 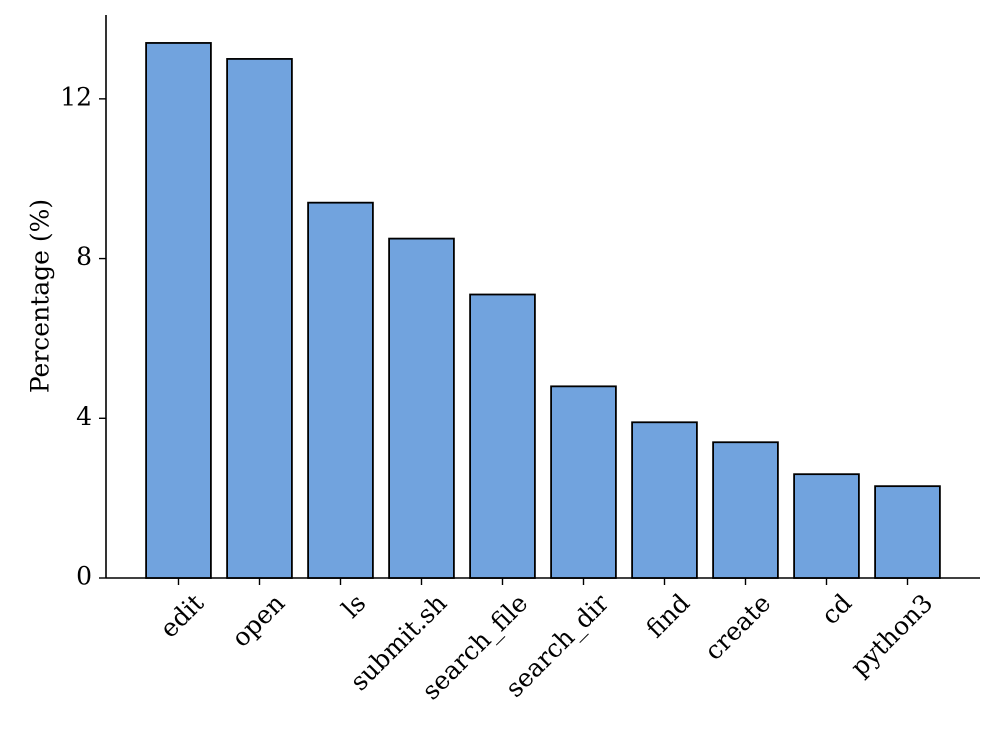 I want to click on y-axis-label: Percentage (%), so click(x=40, y=296).